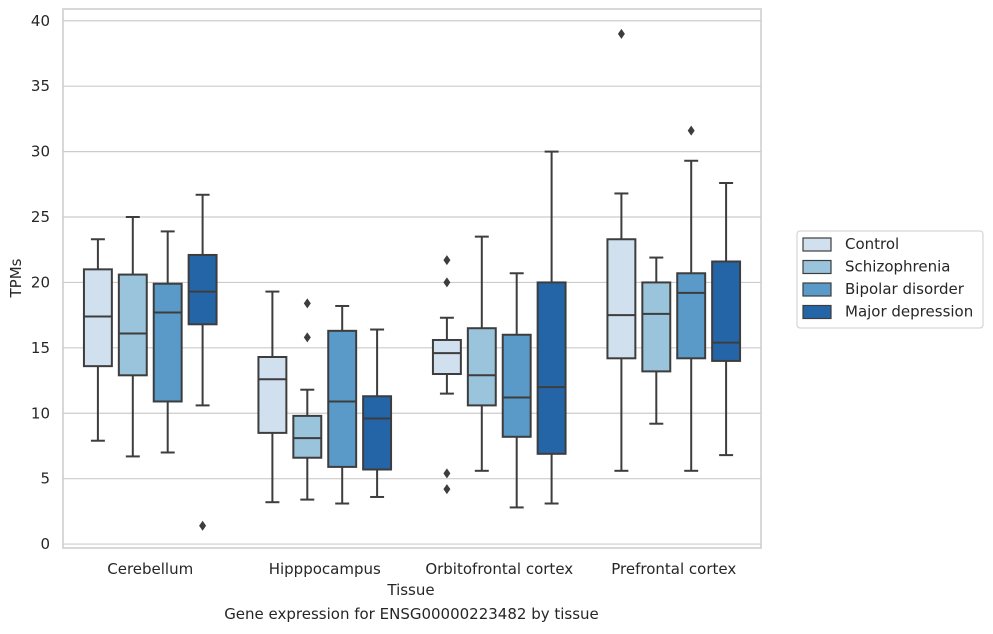 The image size is (993, 634). Describe the element at coordinates (150, 569) in the screenshot. I see `x-tick-label-cerebellum: Cerebellum` at that location.